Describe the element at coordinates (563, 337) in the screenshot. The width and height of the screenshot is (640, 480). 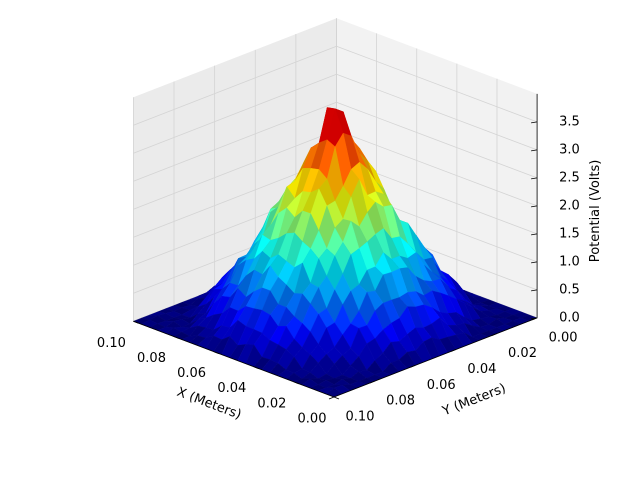
I see `y-tick-label: 0.00` at that location.